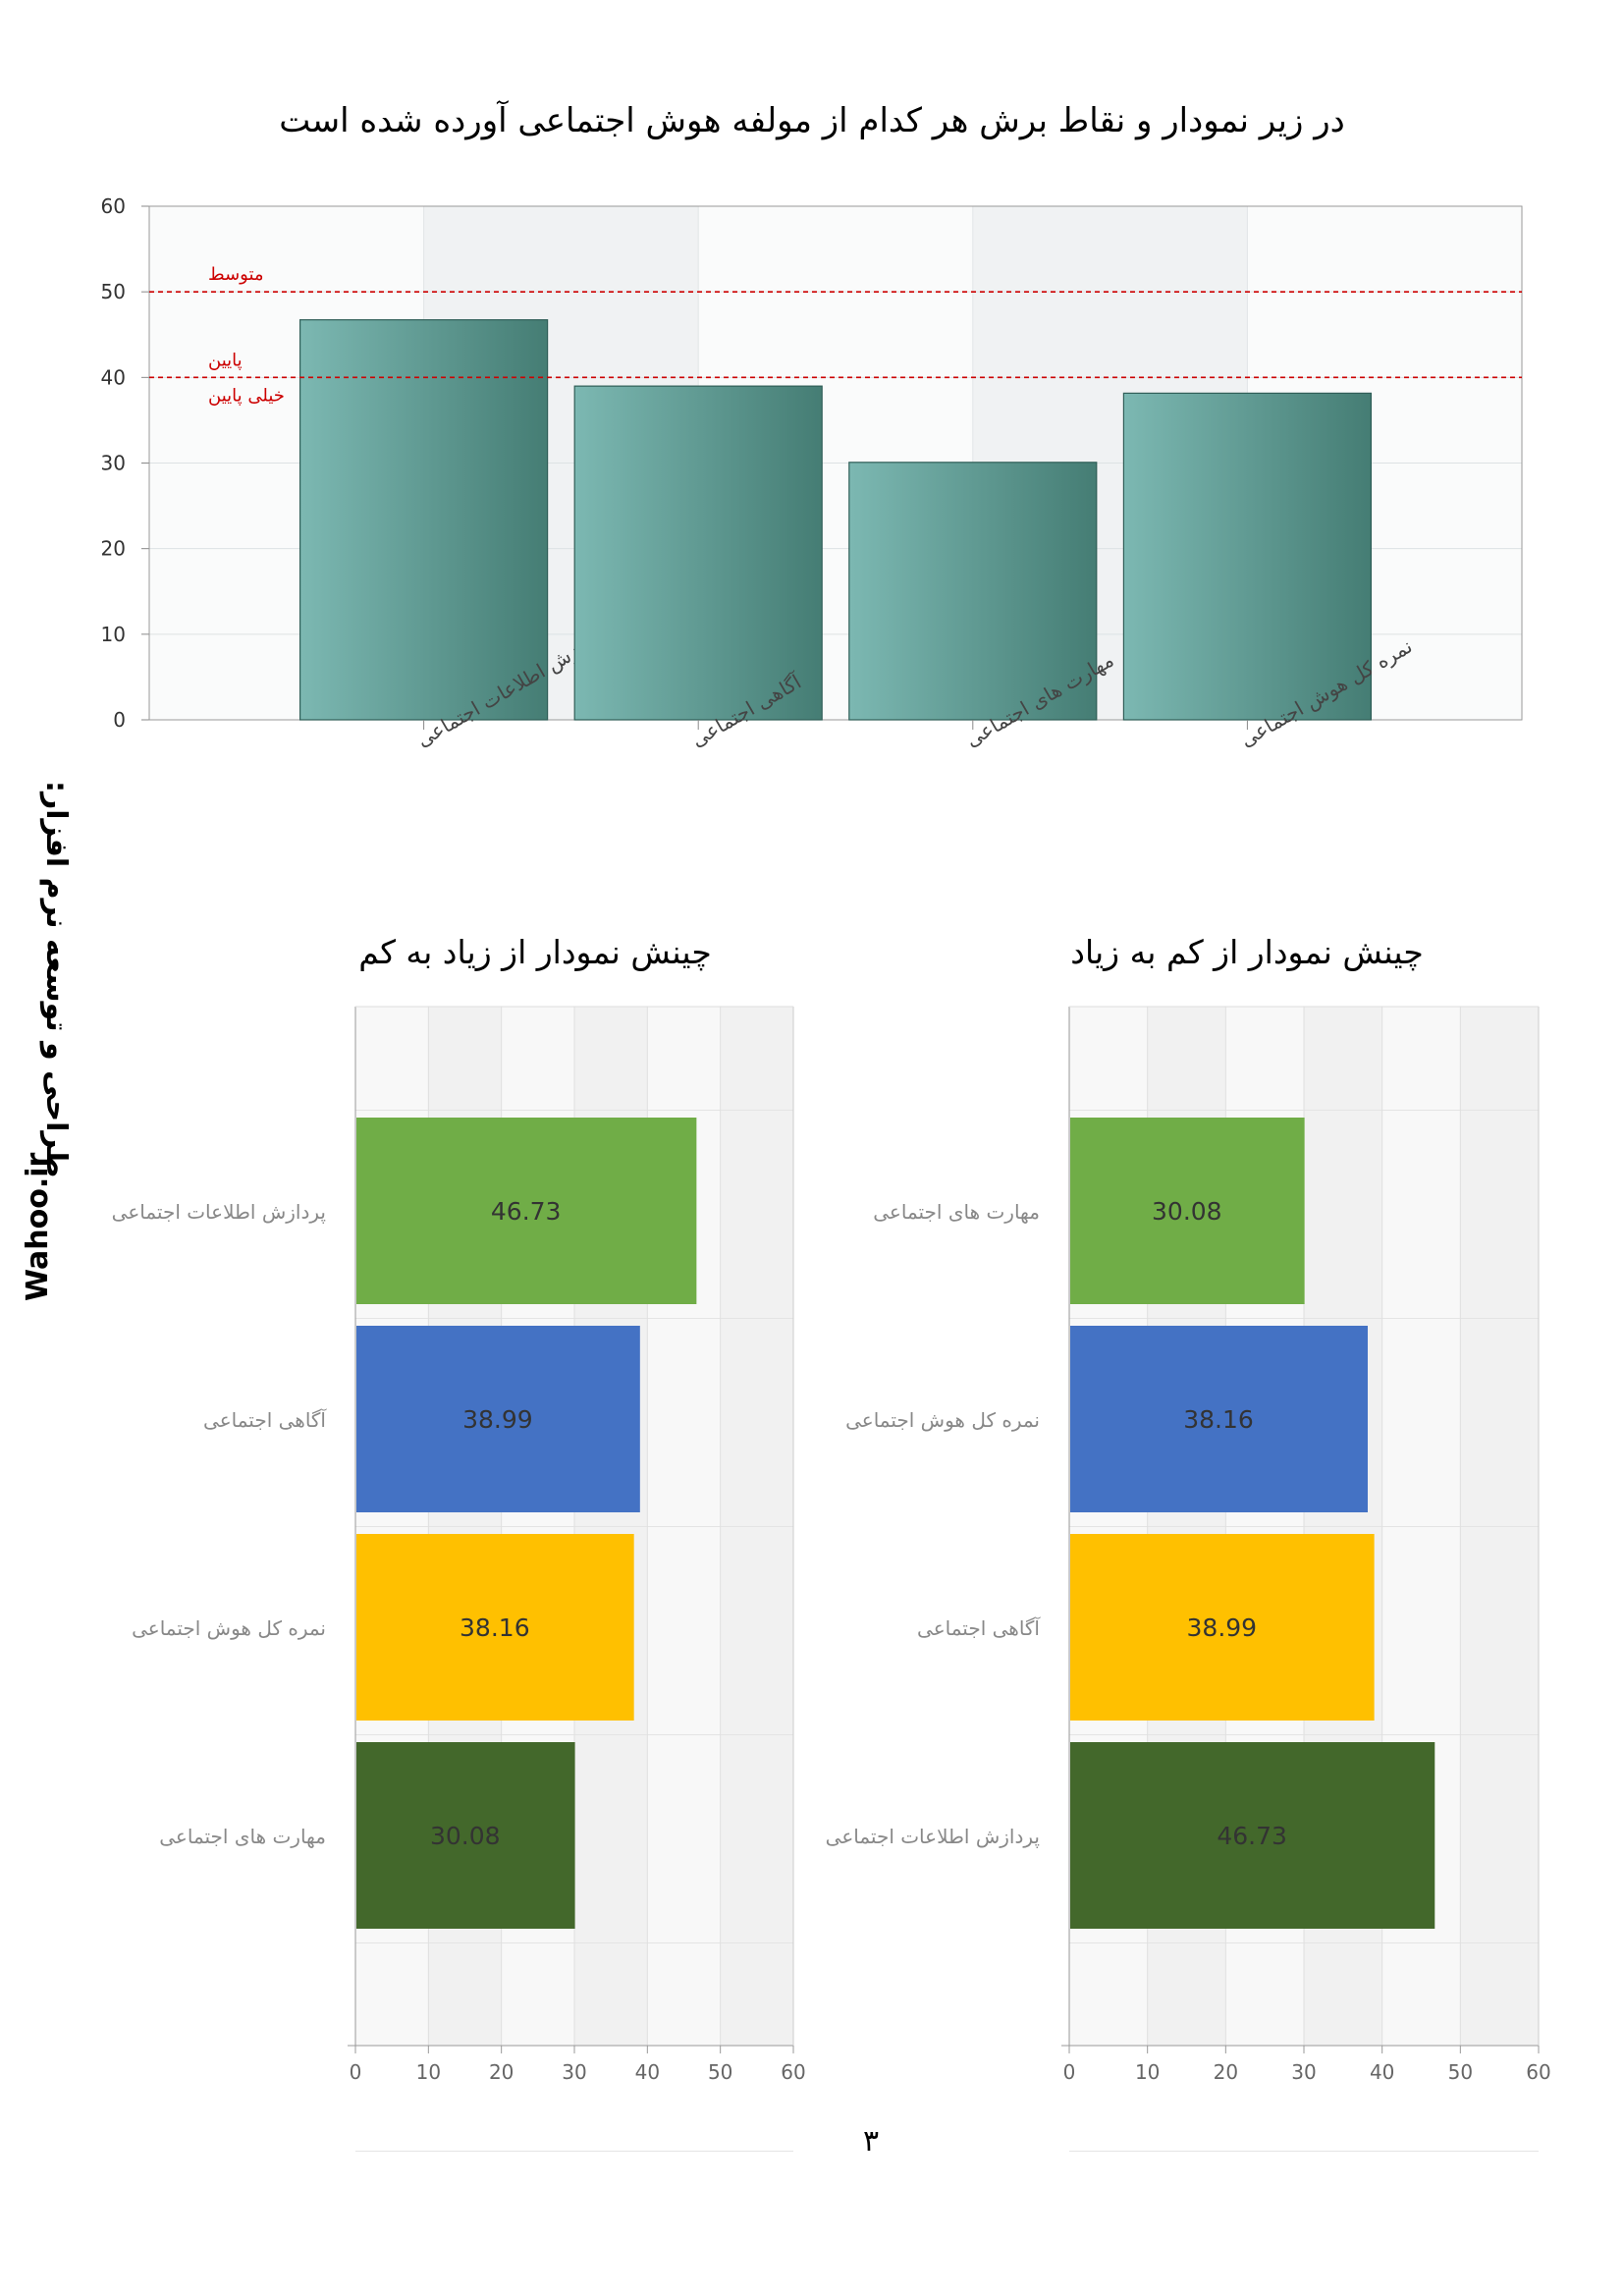 This screenshot has height=2296, width=1624. Describe the element at coordinates (38, 1226) in the screenshot. I see `side-site-text: Wahoo.ir` at that location.